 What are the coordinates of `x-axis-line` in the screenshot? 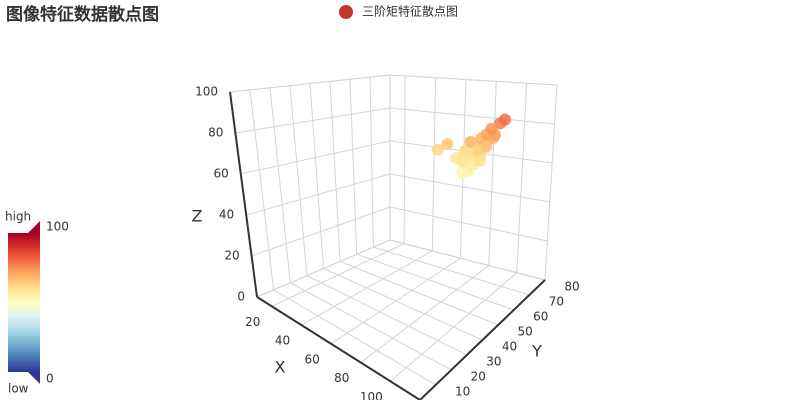 It's located at (338, 348).